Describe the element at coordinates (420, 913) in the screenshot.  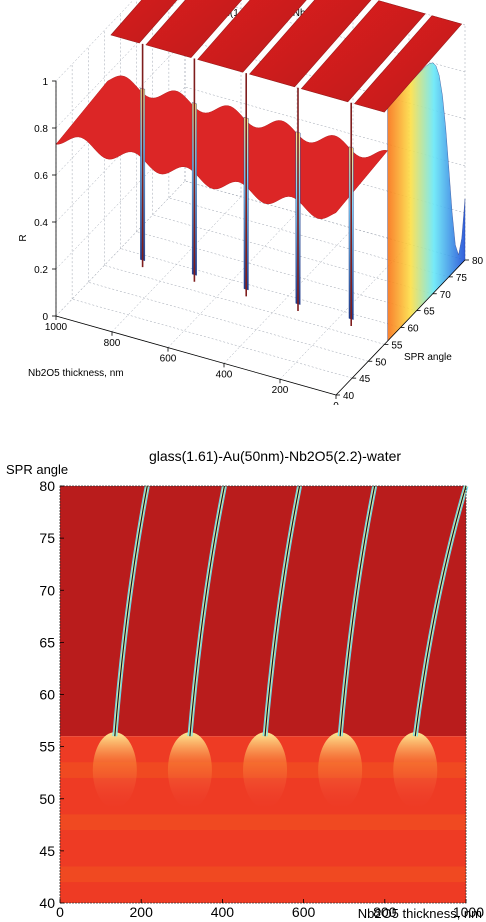
I see `bottom-chart-xlabel: Nb2O5 thickness, nm` at that location.